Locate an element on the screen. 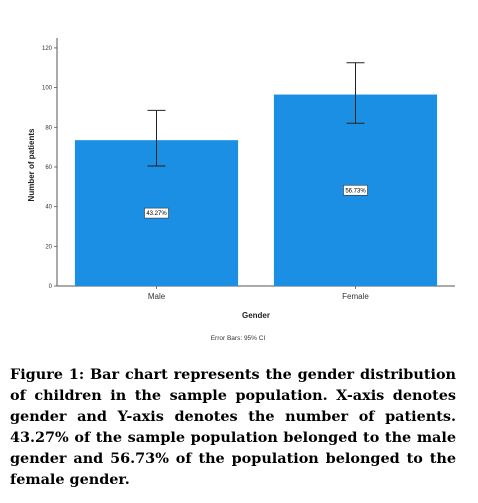  y-axis-ticks: 0 20 40 60 80 100 120 is located at coordinates (49, 168).